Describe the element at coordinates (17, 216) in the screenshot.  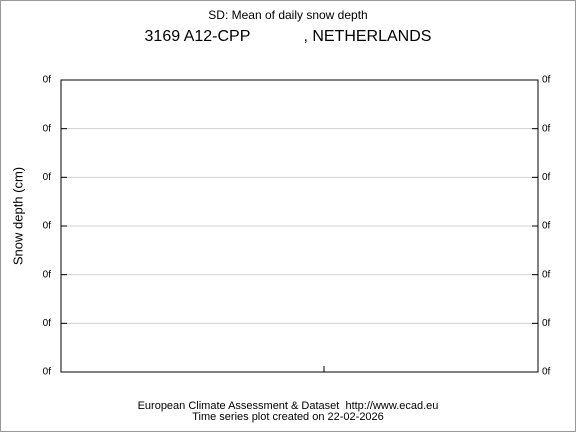
I see `y-axis-label: Snow depth (cm)` at that location.